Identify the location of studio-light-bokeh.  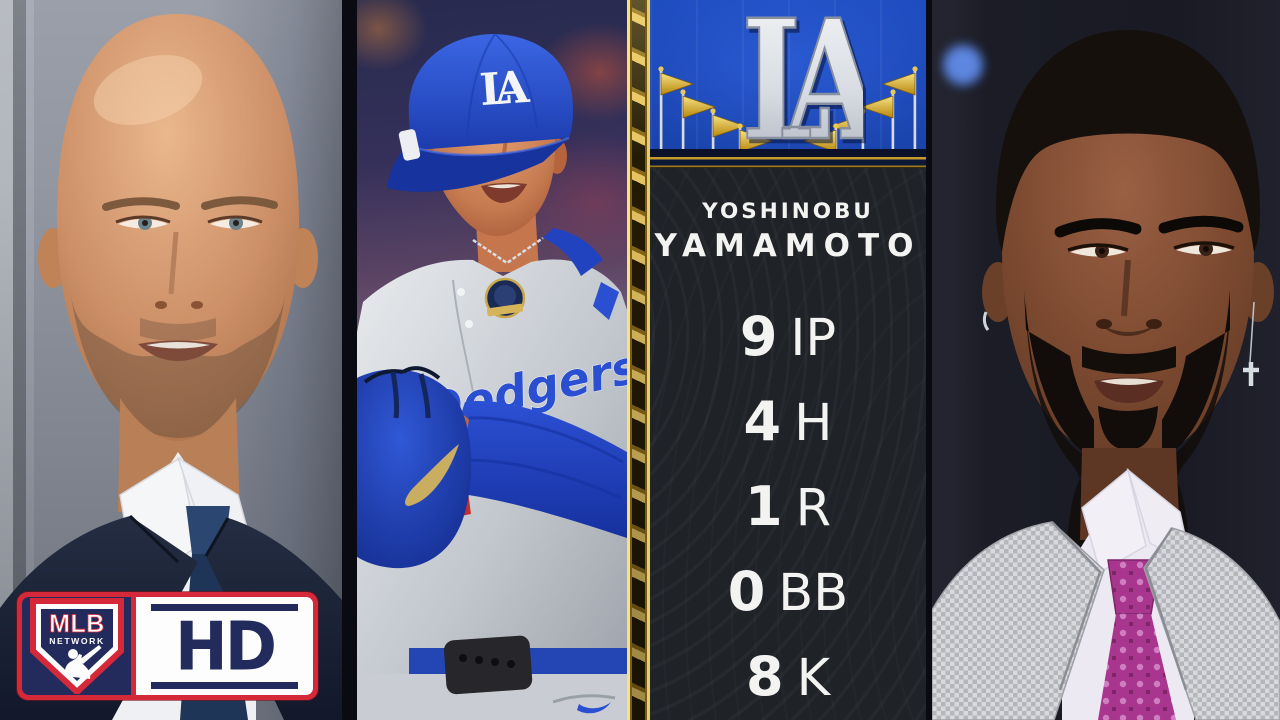
(963, 65).